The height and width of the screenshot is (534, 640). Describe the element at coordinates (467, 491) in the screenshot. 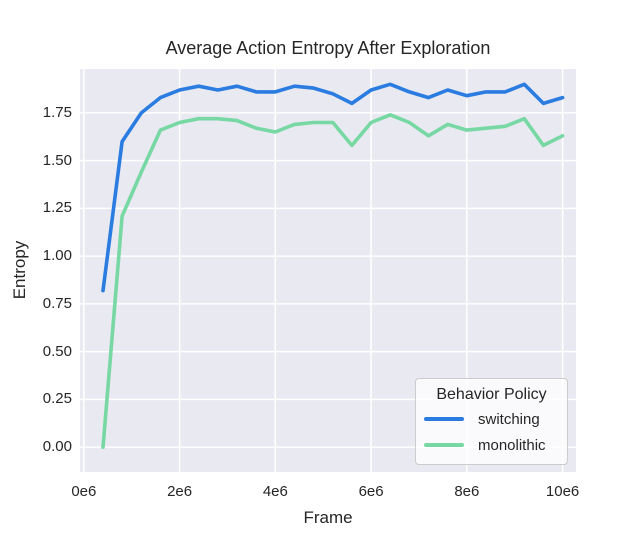

I see `x-tick-label: 8e6` at that location.